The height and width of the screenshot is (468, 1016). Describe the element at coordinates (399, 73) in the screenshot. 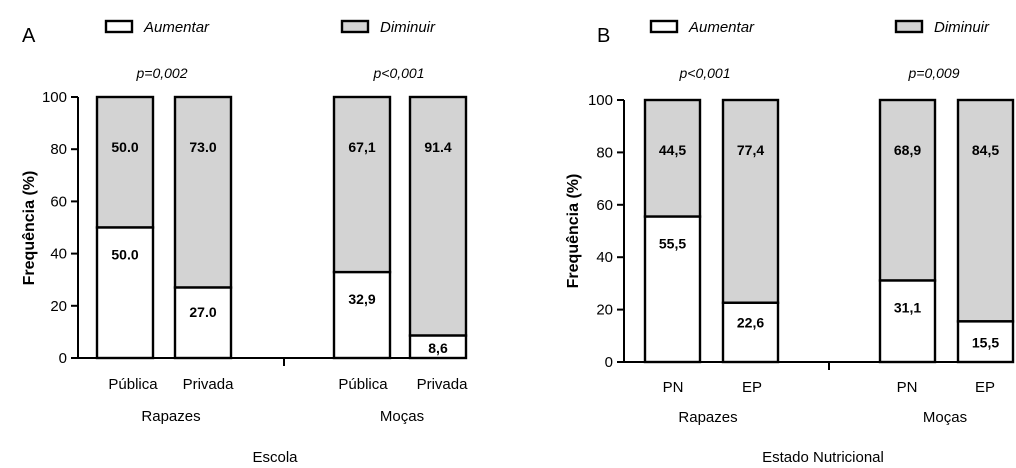

I see `panel-a-pvalue-mocas: p<0,001` at that location.